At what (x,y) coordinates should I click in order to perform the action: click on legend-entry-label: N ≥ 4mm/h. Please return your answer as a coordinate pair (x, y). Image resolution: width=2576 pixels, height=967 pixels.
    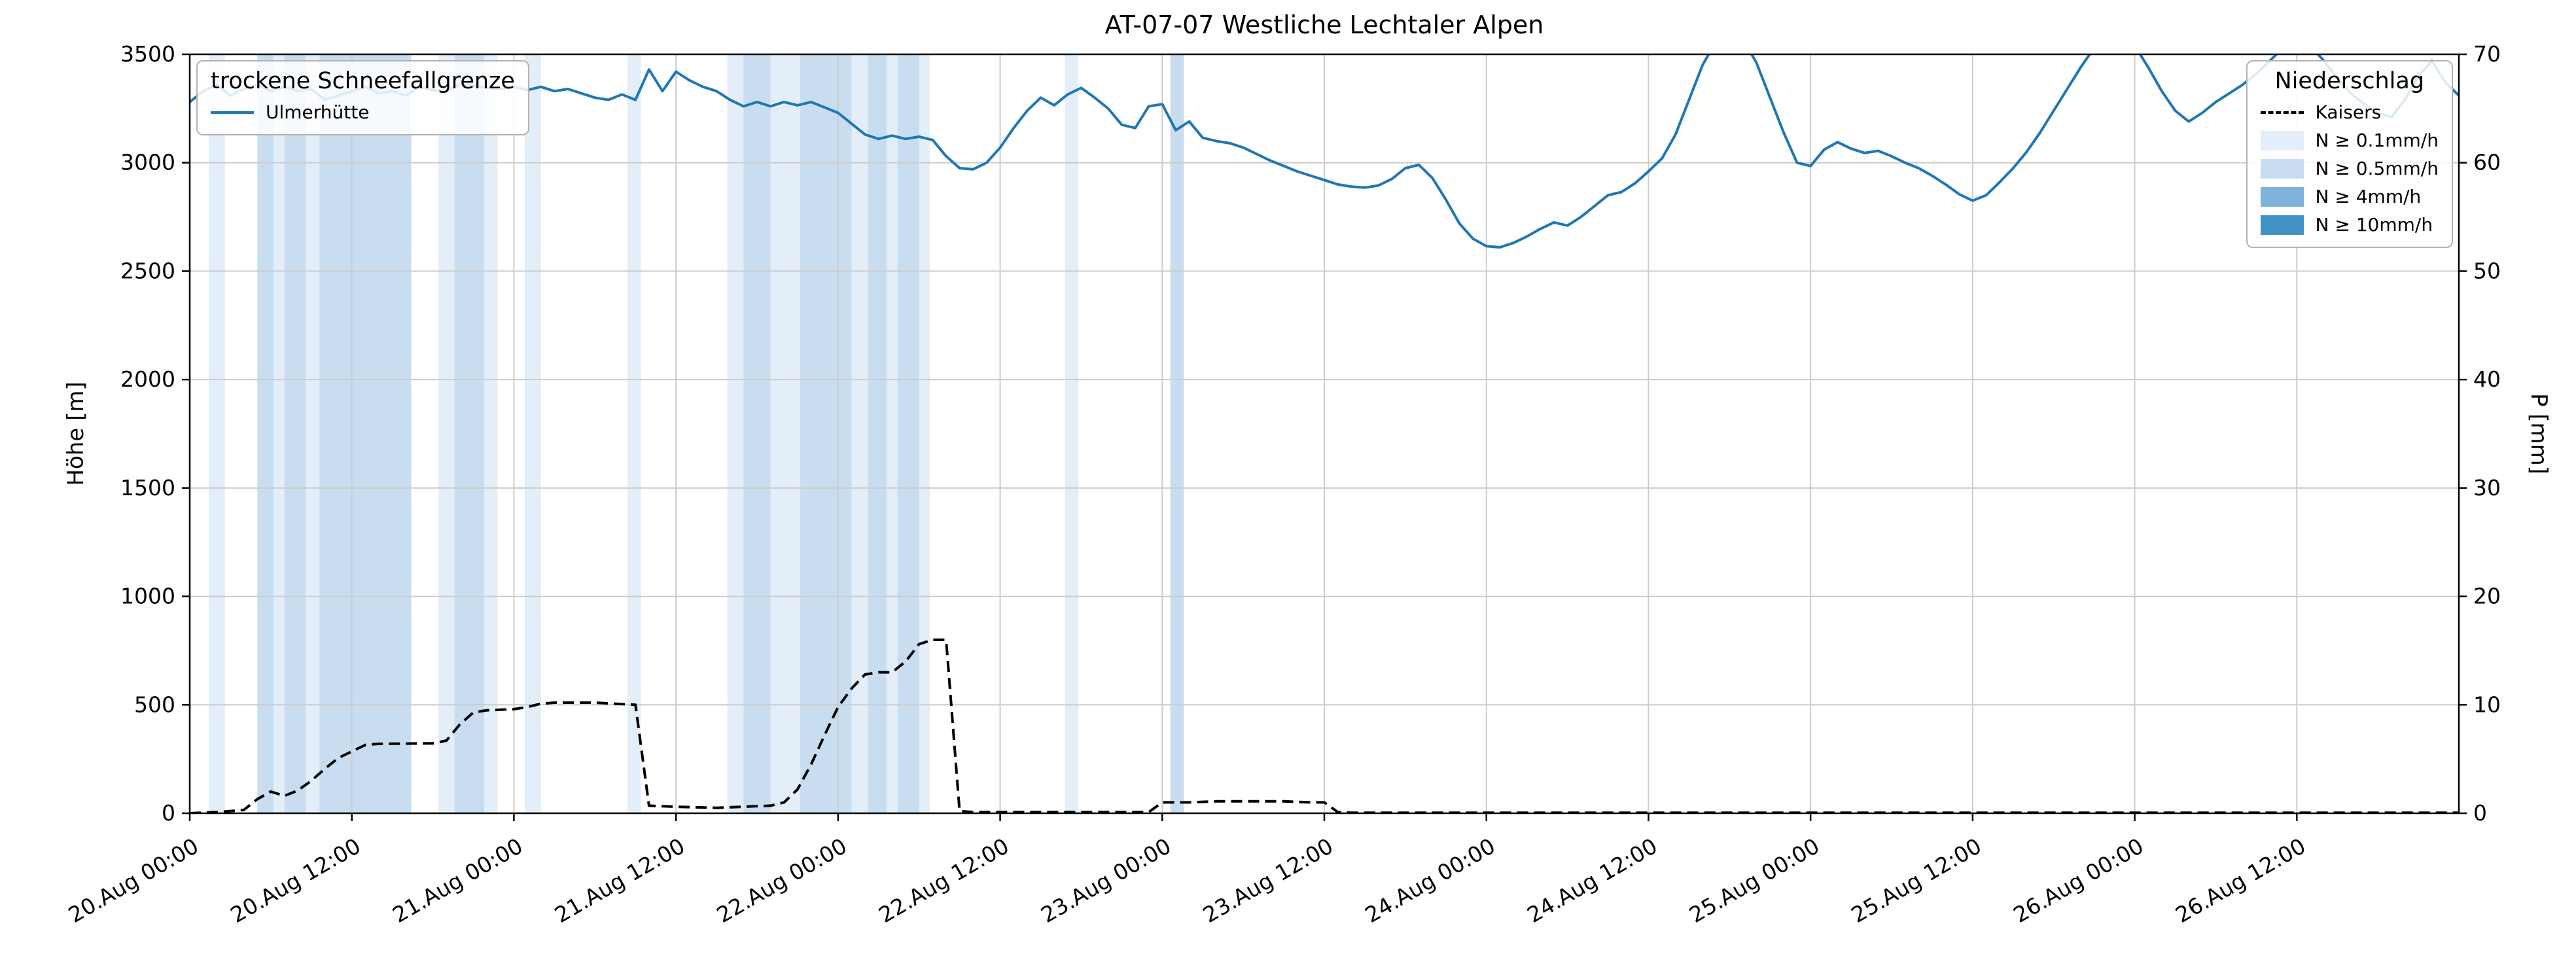
    Looking at the image, I should click on (2368, 196).